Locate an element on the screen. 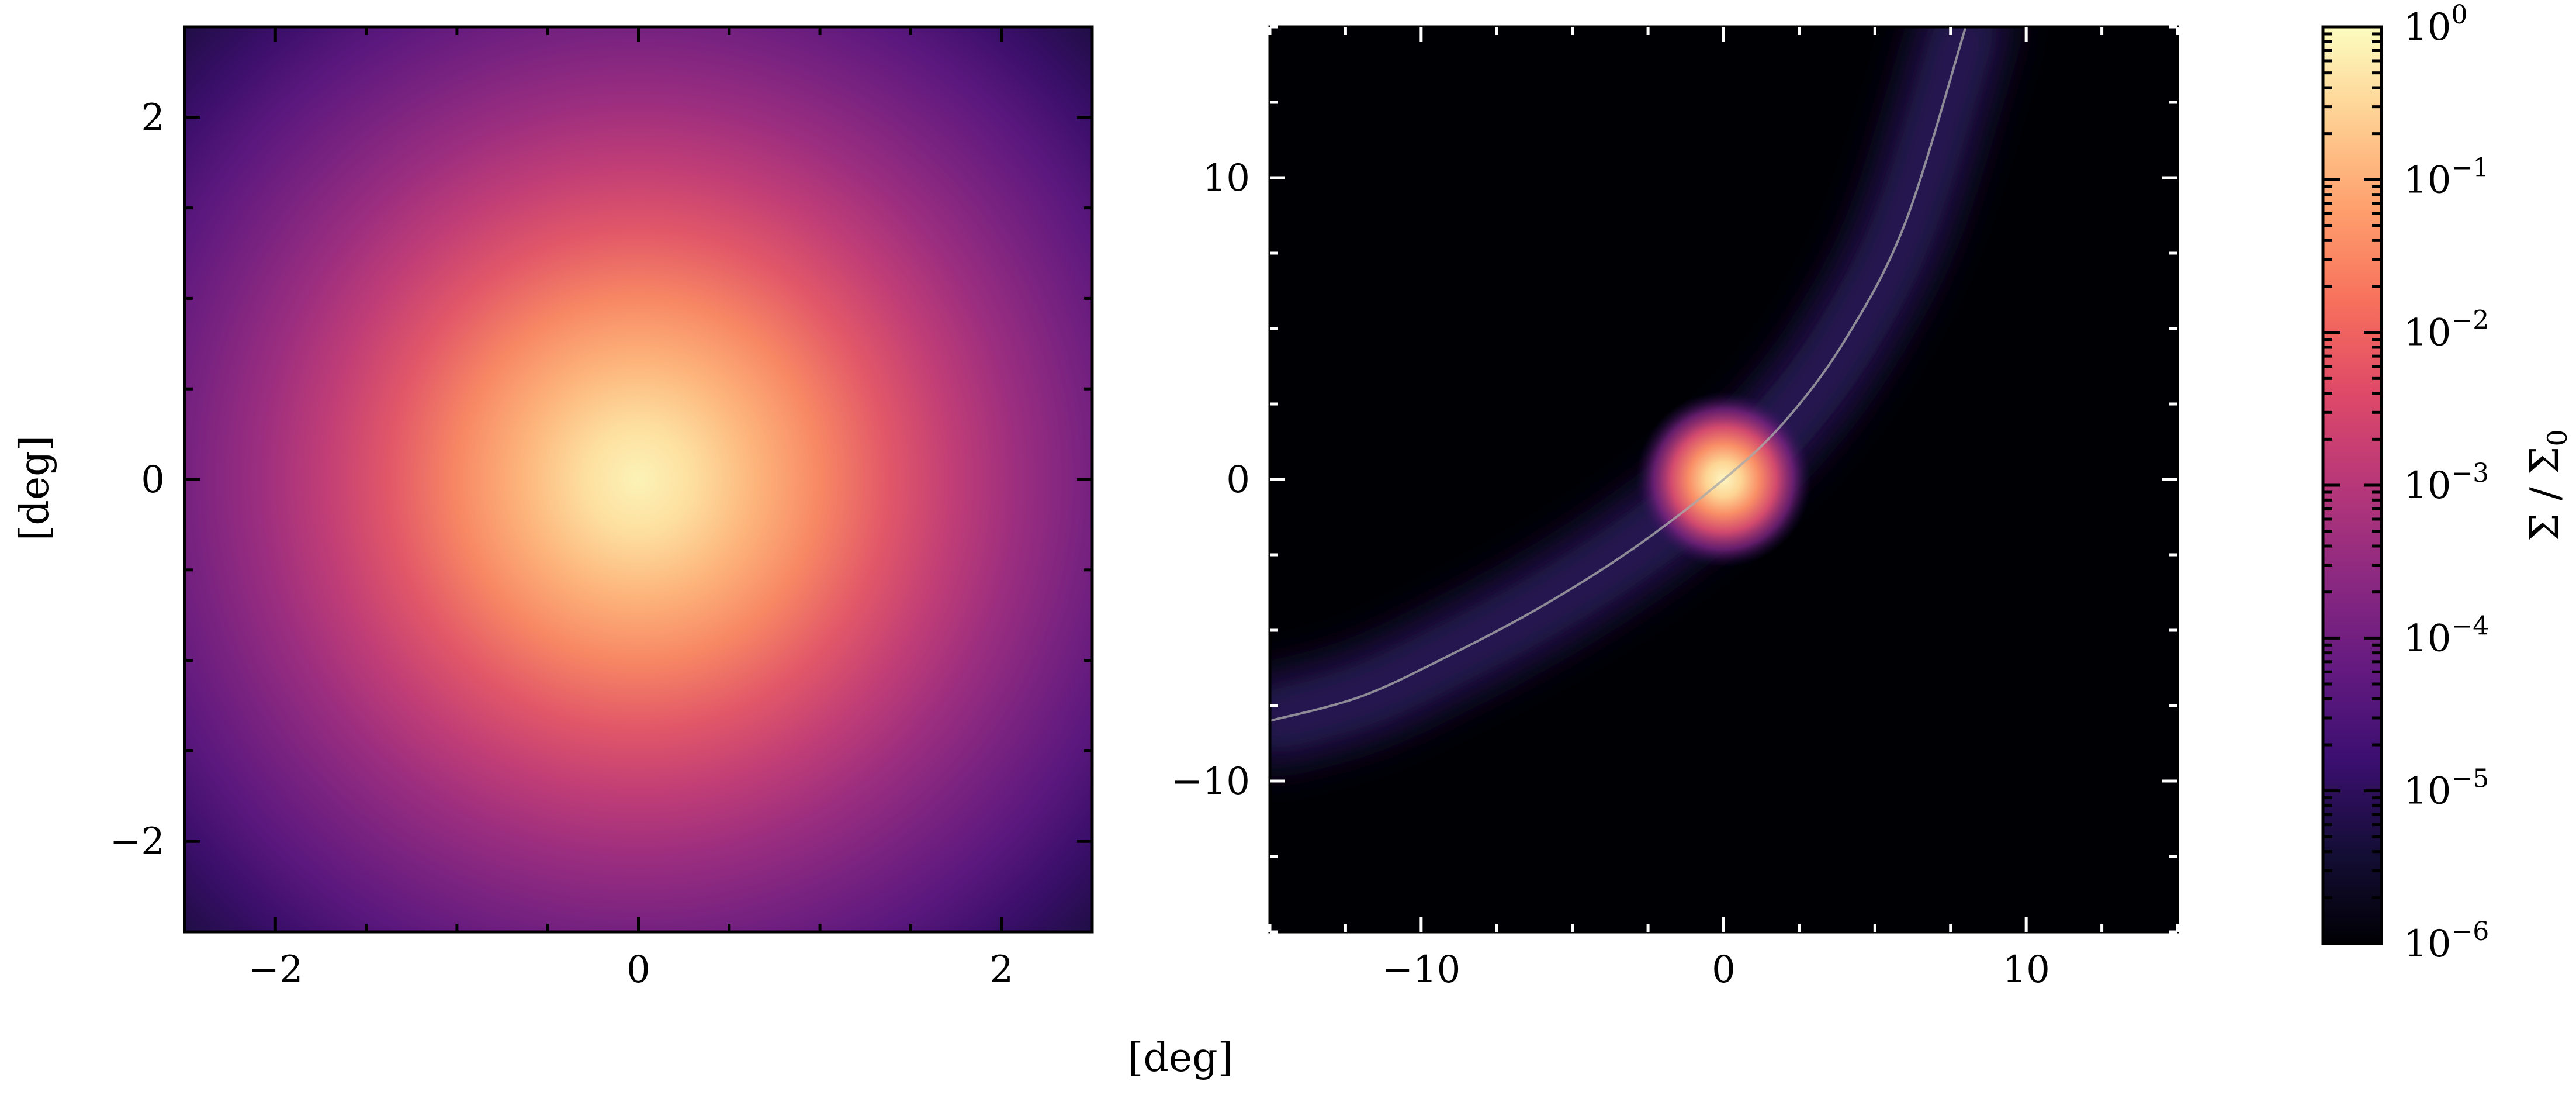 This screenshot has height=1095, width=2576. colorbar-tick-label: 10⁻⁶ is located at coordinates (2446, 941).